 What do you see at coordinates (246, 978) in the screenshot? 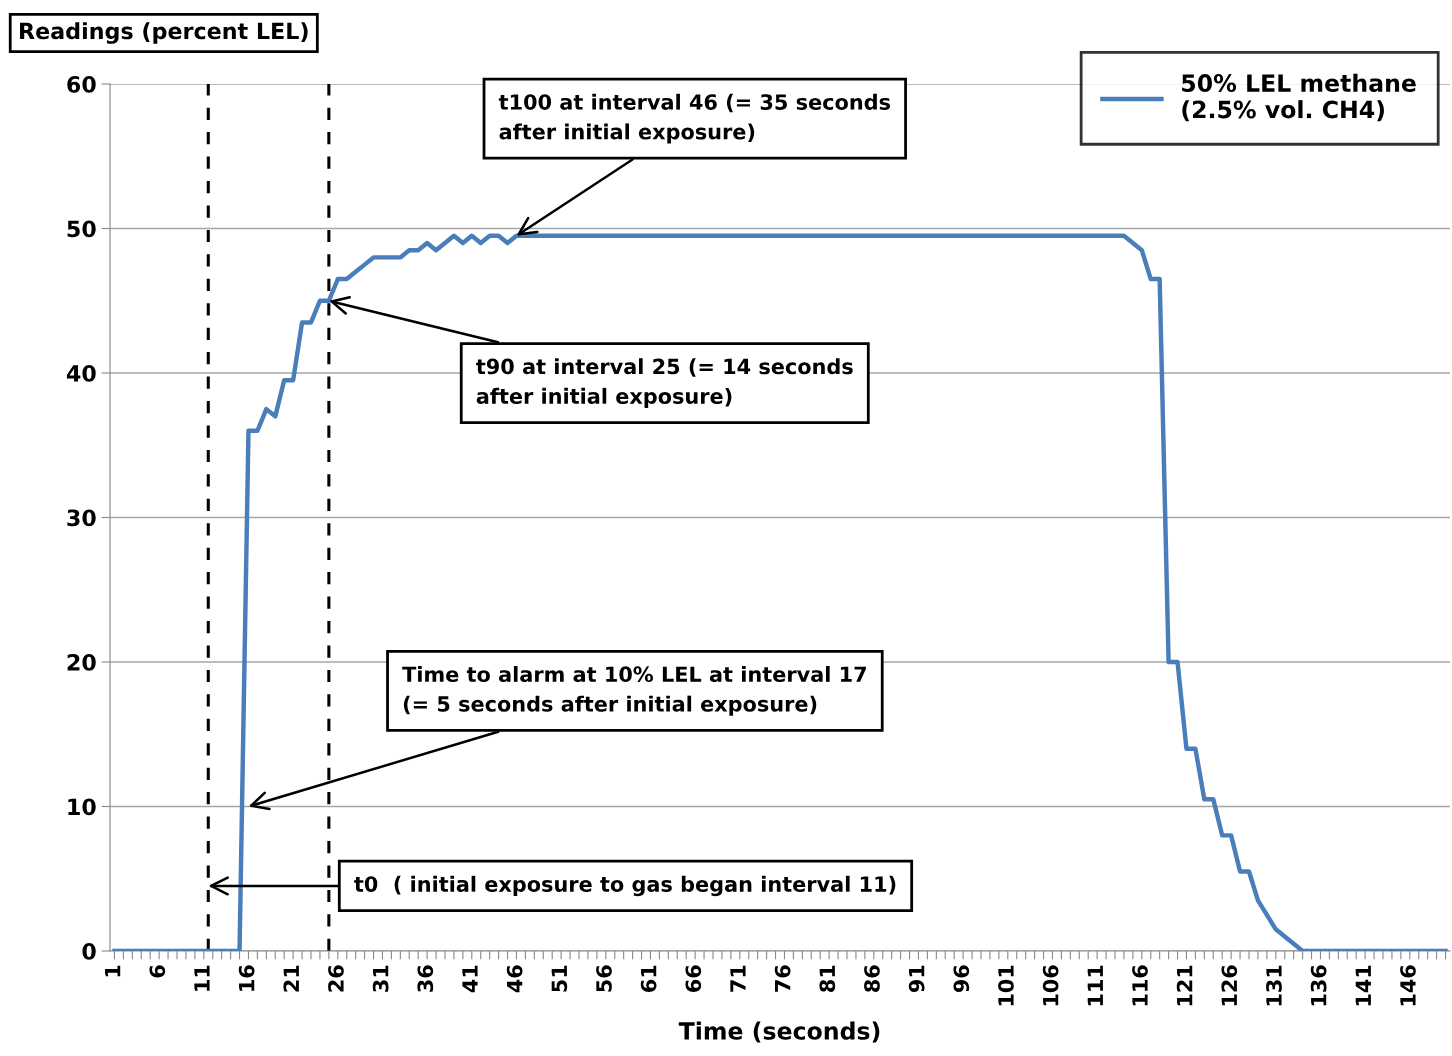
I see `x-tick-label: 16` at bounding box center [246, 978].